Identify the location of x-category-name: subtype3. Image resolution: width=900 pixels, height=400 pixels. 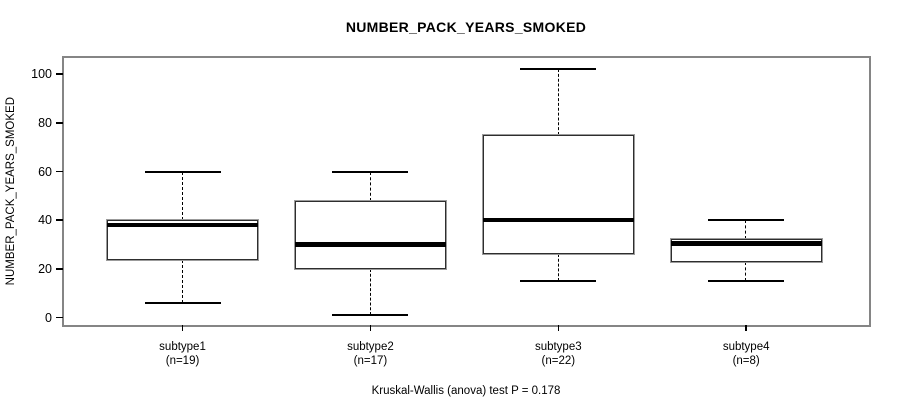
(558, 347).